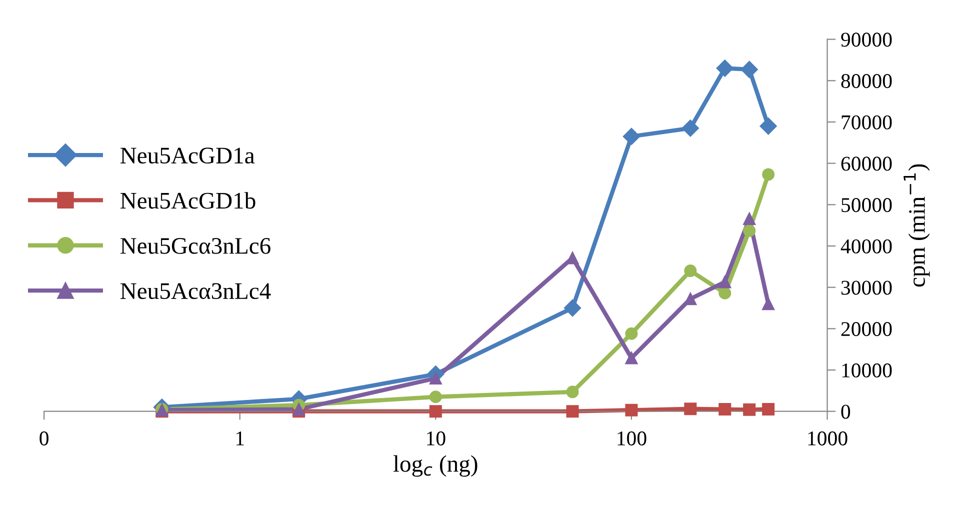  What do you see at coordinates (867, 122) in the screenshot?
I see `y-tick-label: 70000` at bounding box center [867, 122].